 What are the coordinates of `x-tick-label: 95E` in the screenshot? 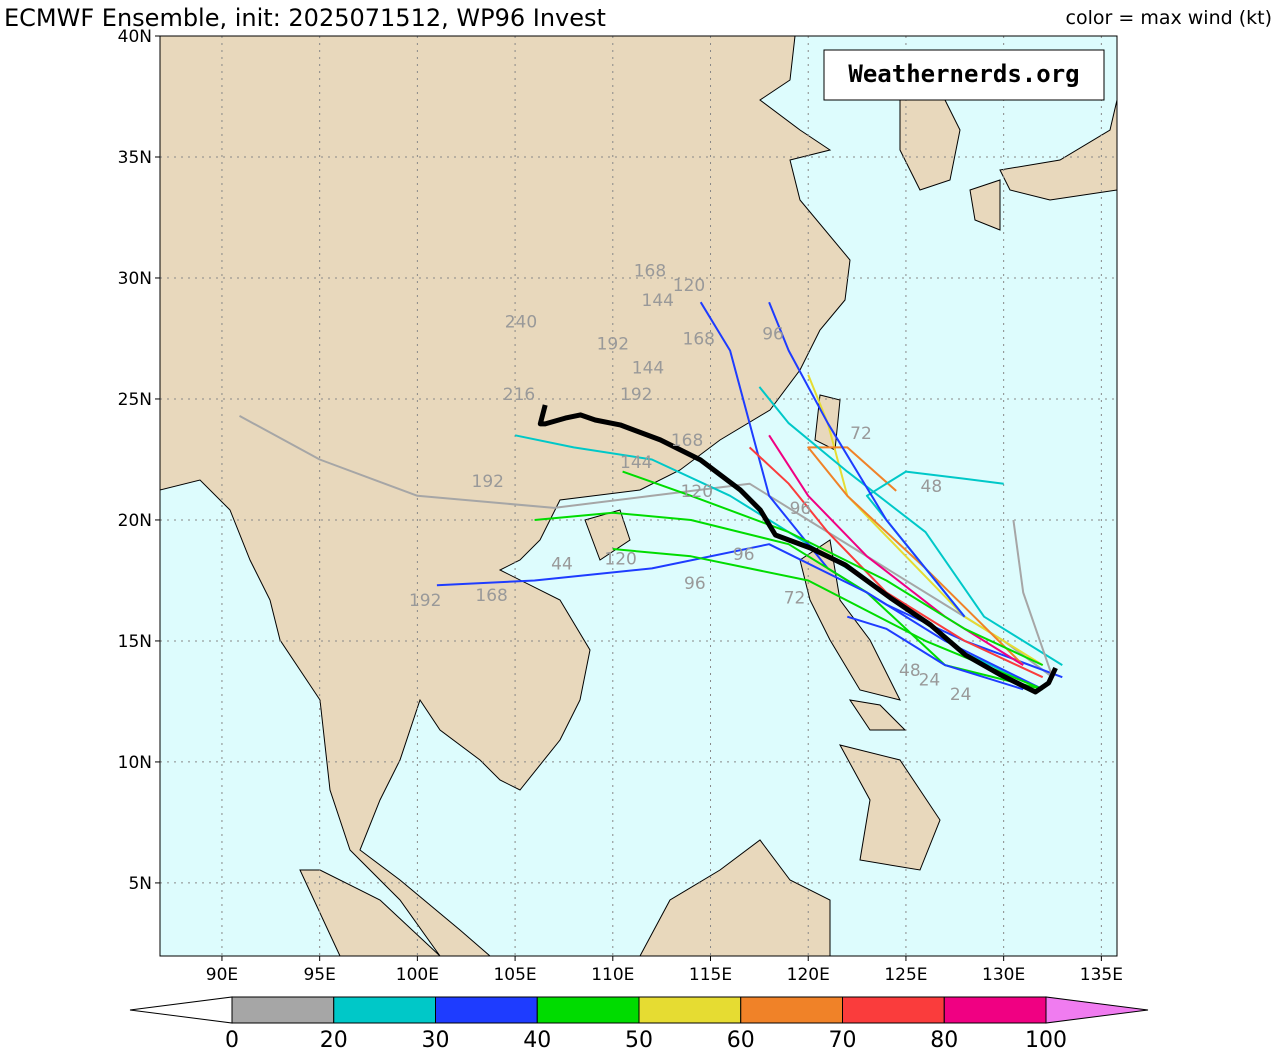 It's located at (319, 975).